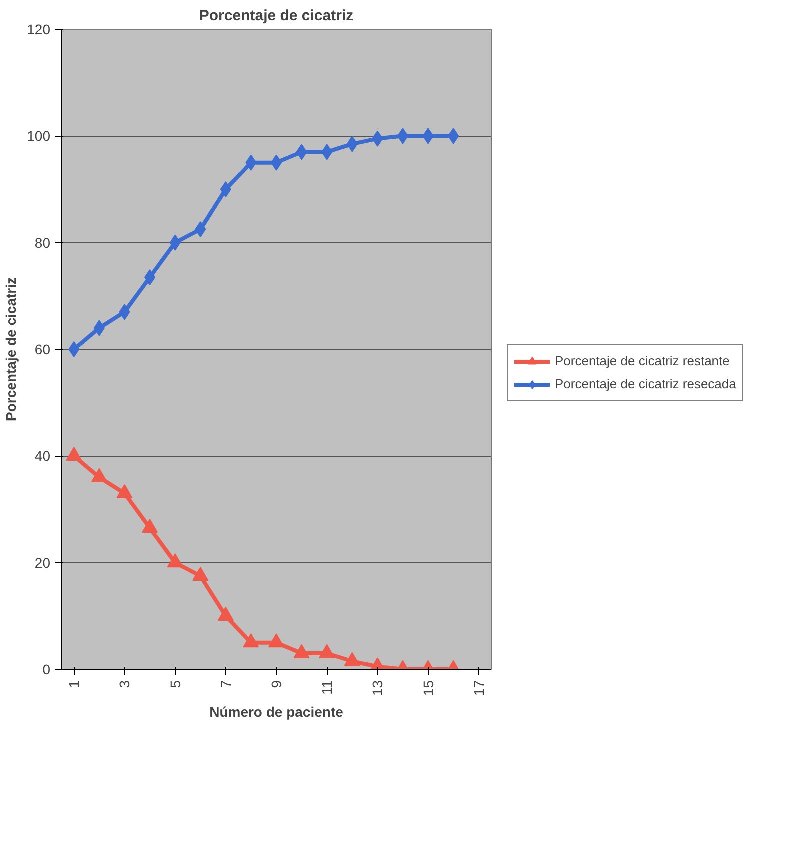  What do you see at coordinates (276, 16) in the screenshot?
I see `chart-title: Porcentaje de cicatriz` at bounding box center [276, 16].